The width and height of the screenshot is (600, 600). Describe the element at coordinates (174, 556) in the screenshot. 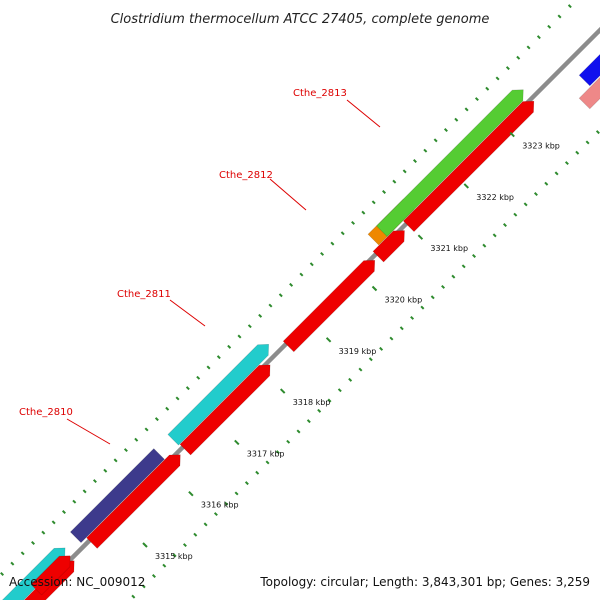

I see `kbp-label: 3315 kbp` at that location.